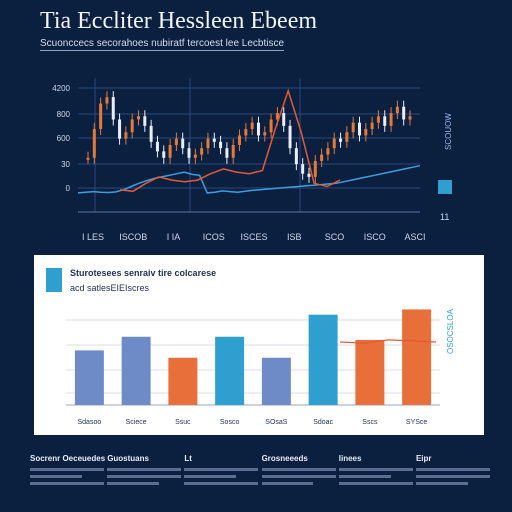  Describe the element at coordinates (253, 237) in the screenshot. I see `x-tick-label: ISCES` at that location.